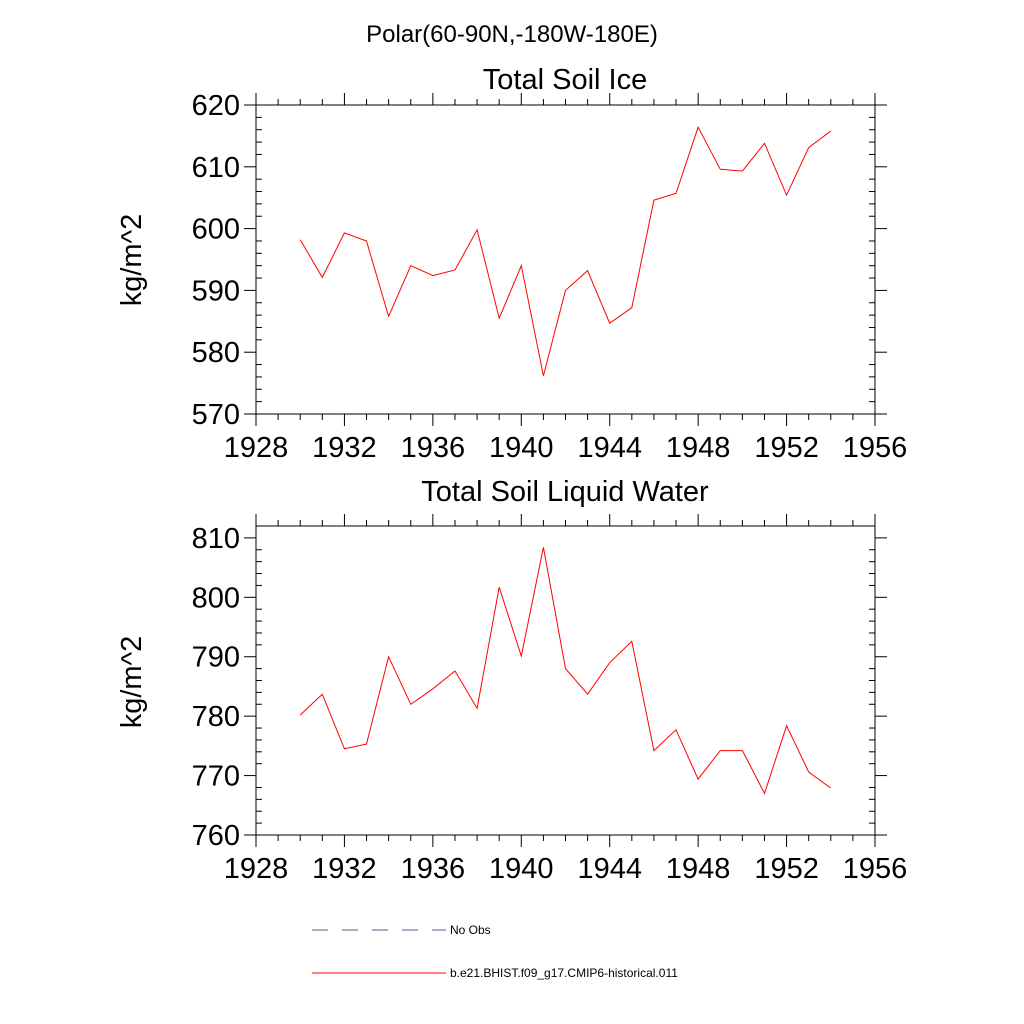 This screenshot has height=1024, width=1024. Describe the element at coordinates (216, 658) in the screenshot. I see `y-tick-label: 790` at that location.